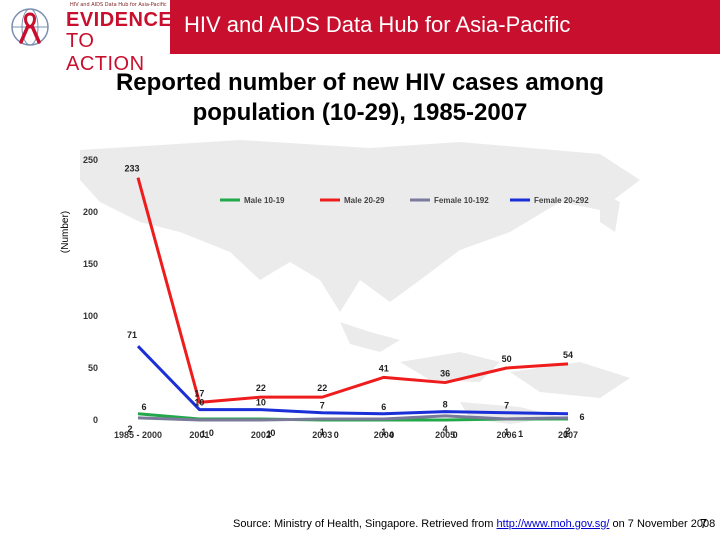 The height and width of the screenshot is (540, 720). What do you see at coordinates (445, 374) in the screenshot?
I see `data-label: 36` at bounding box center [445, 374].